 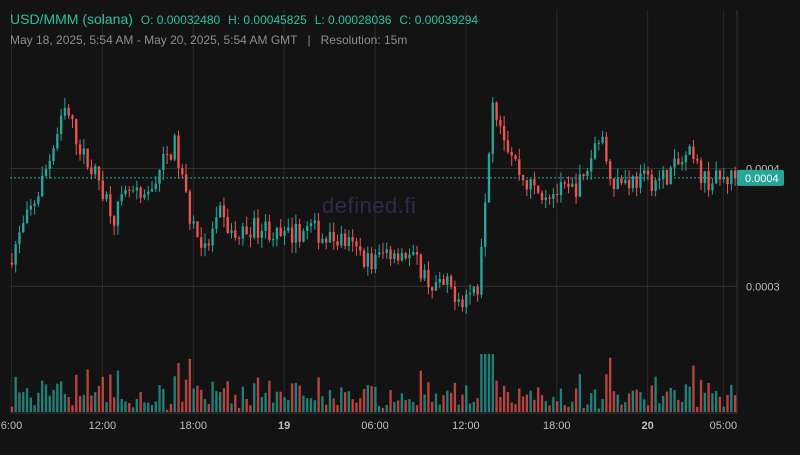 I want to click on x-tick-label: 12:00, so click(x=103, y=426).